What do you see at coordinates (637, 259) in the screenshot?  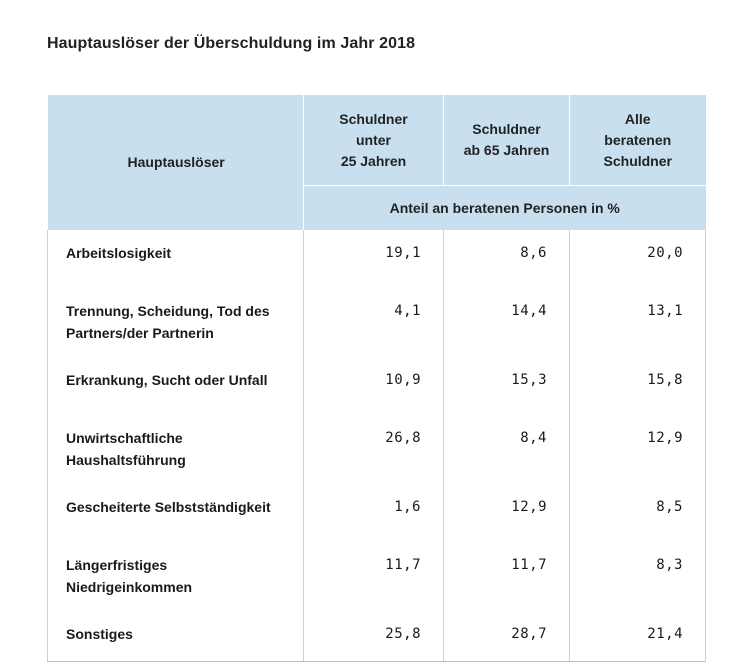 I see `cell-alle: 20,0` at bounding box center [637, 259].